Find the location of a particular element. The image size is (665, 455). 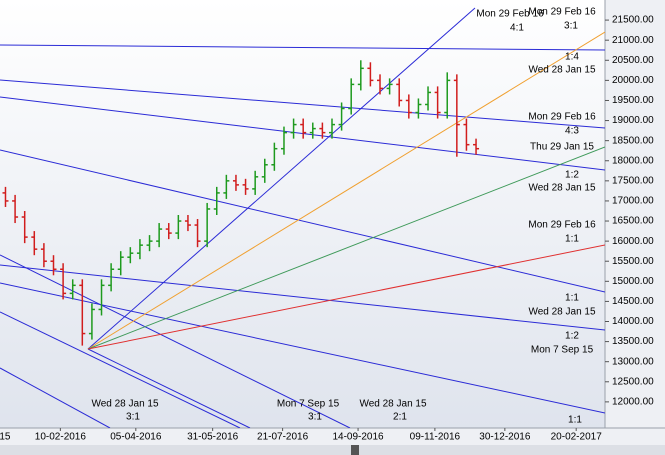

y-tick-label: 21500.00 is located at coordinates (633, 20).